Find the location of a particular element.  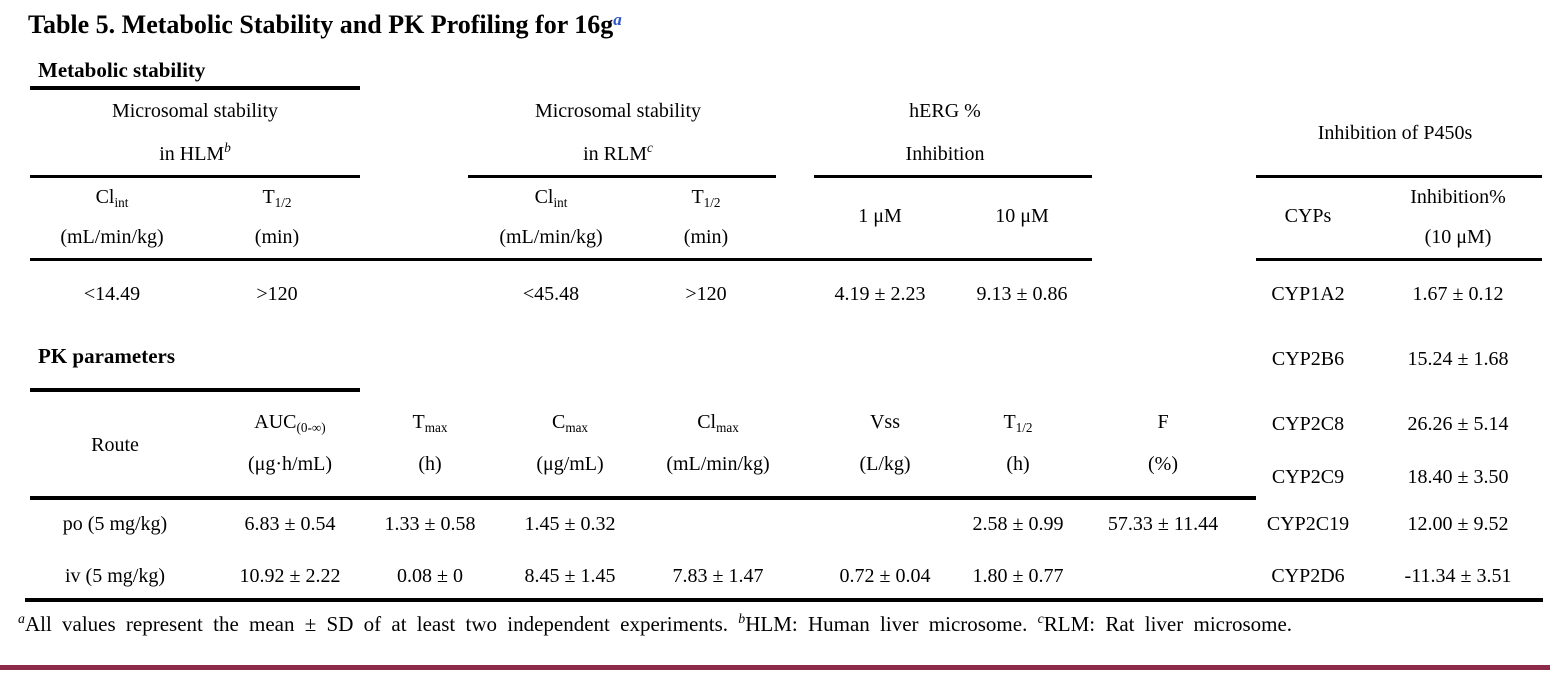

col-header-cyps: CYPs is located at coordinates (1308, 216).